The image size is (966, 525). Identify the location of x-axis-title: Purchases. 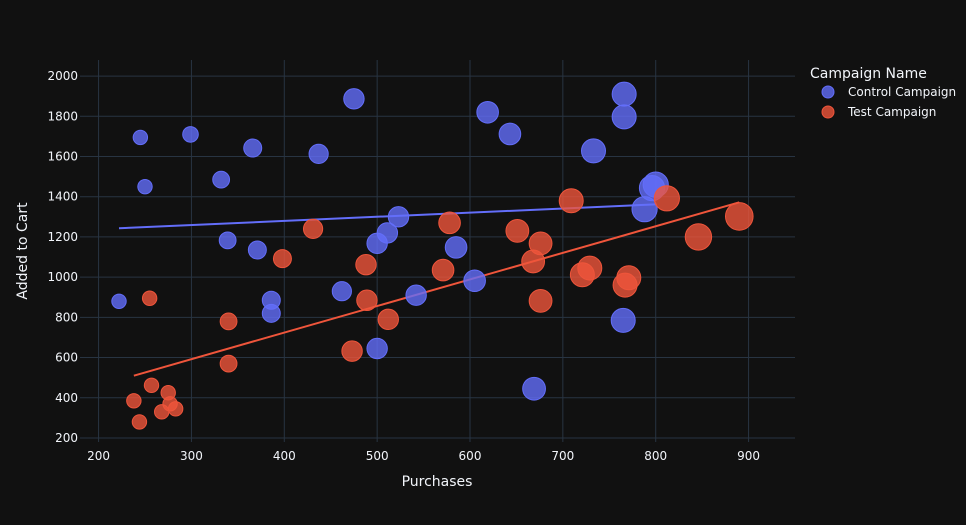
(437, 482).